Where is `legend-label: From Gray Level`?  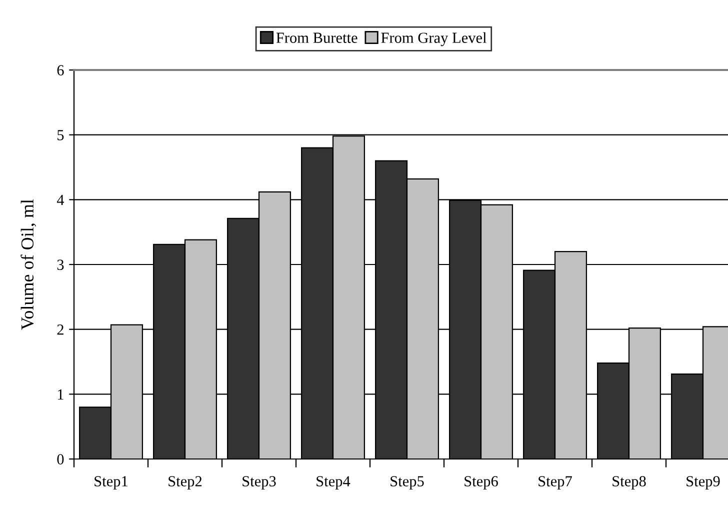 legend-label: From Gray Level is located at coordinates (433, 39).